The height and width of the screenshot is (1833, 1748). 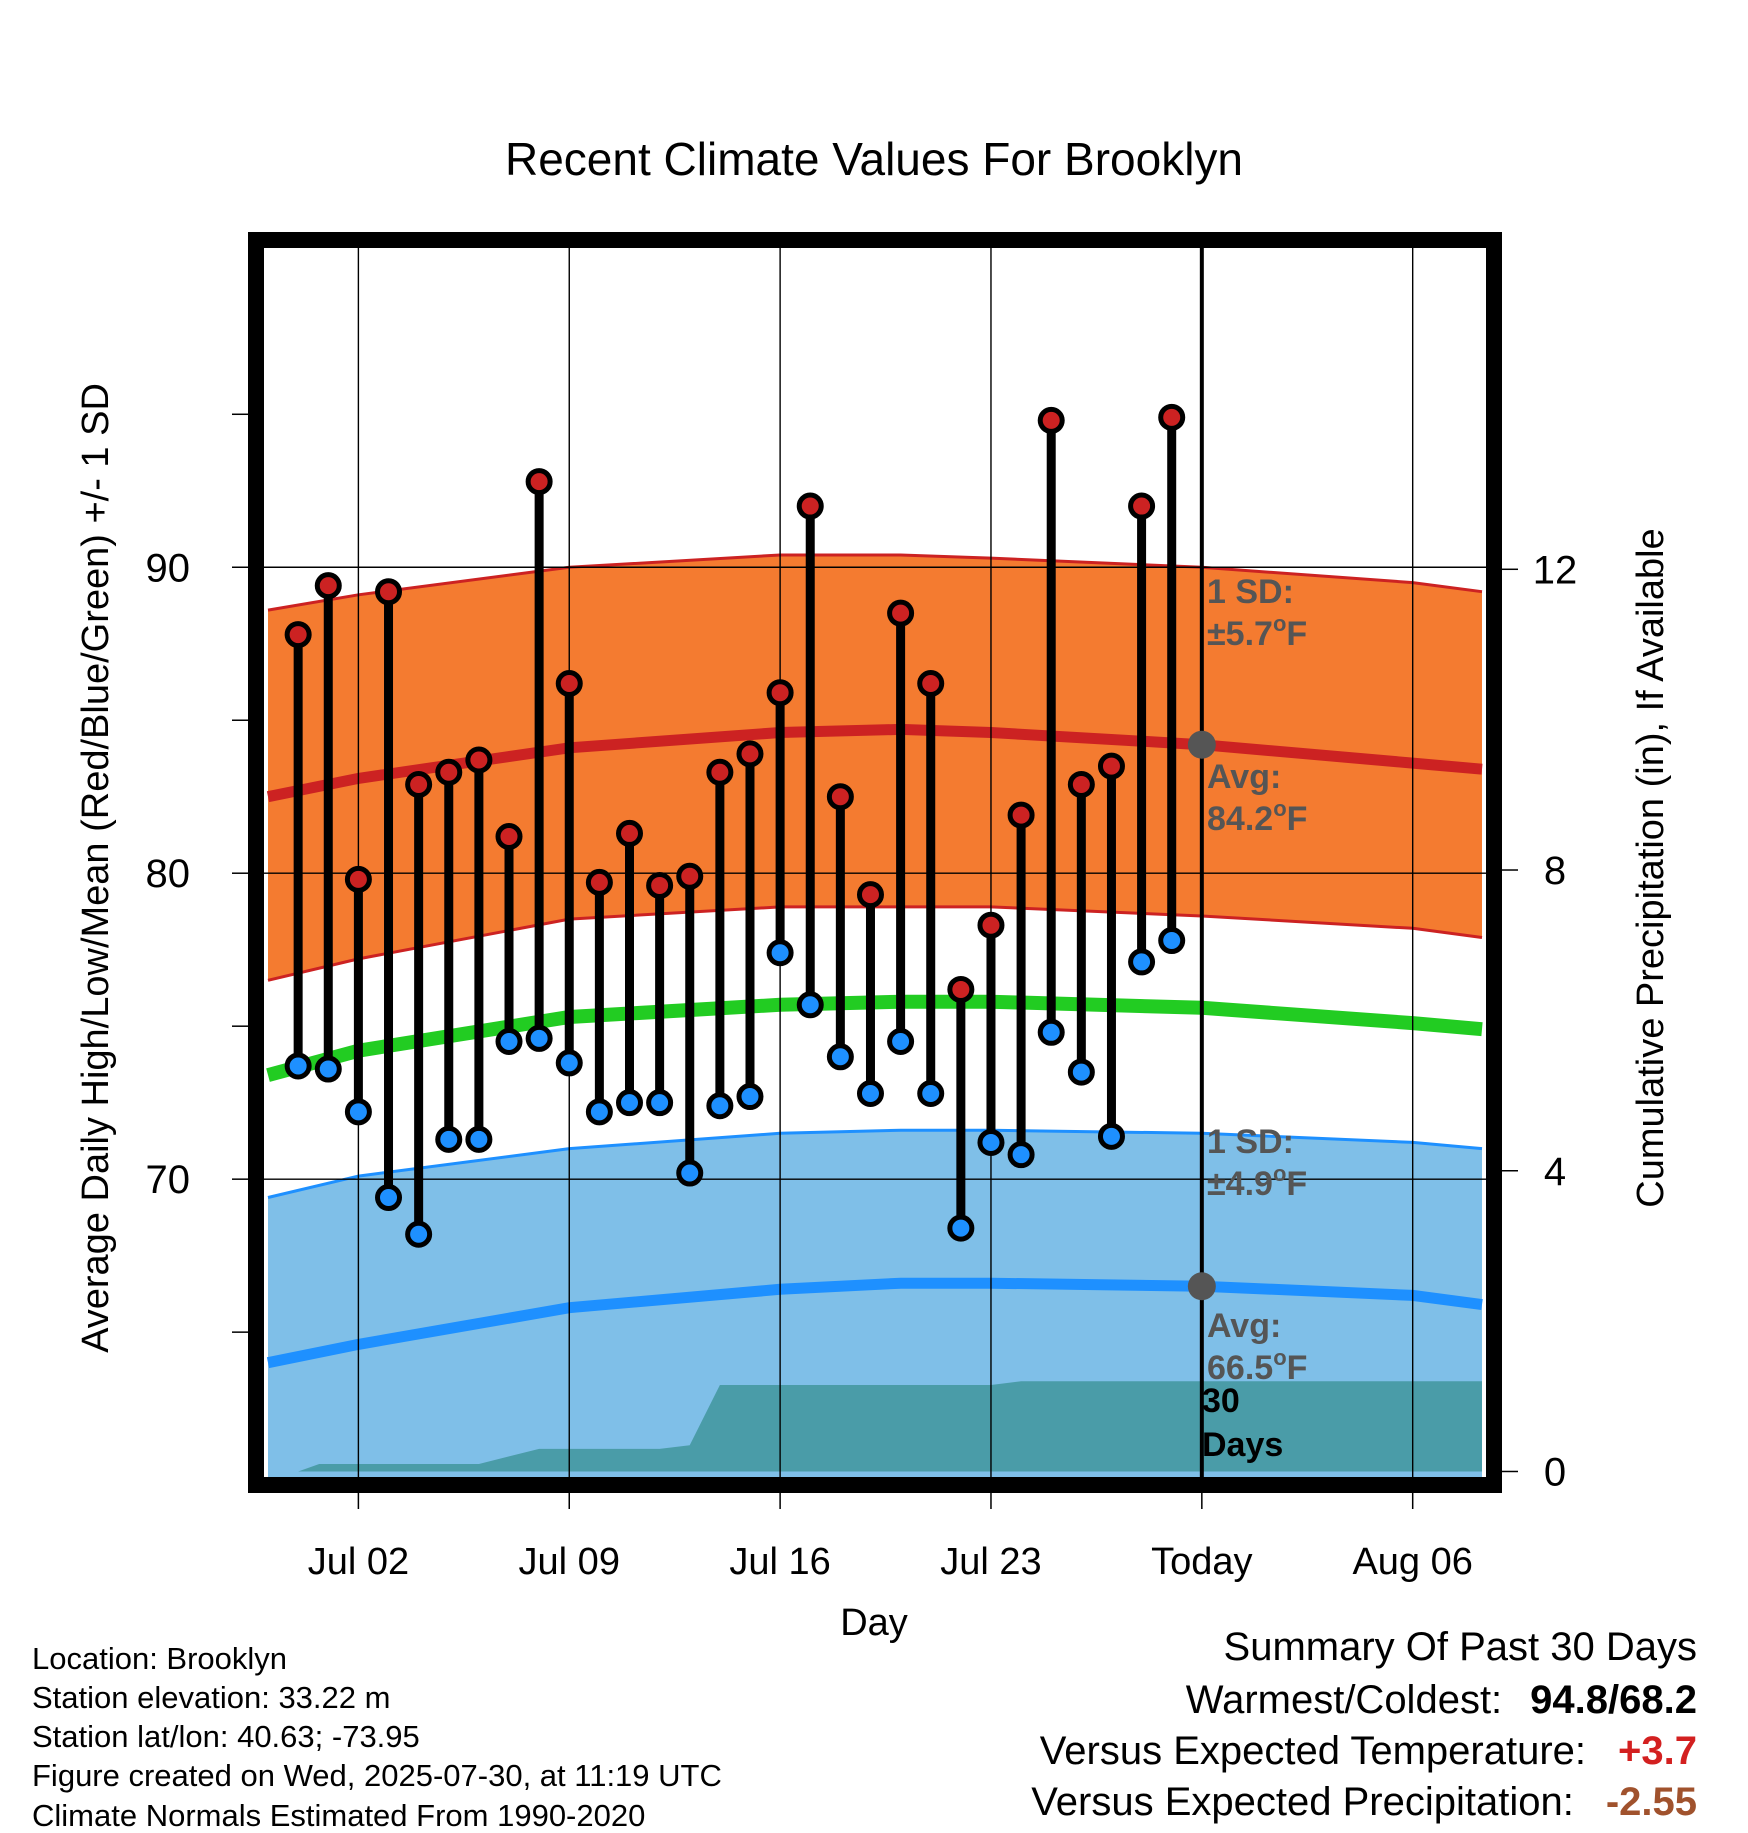 I want to click on y2-tick-label-1: 4, so click(x=1555, y=1172).